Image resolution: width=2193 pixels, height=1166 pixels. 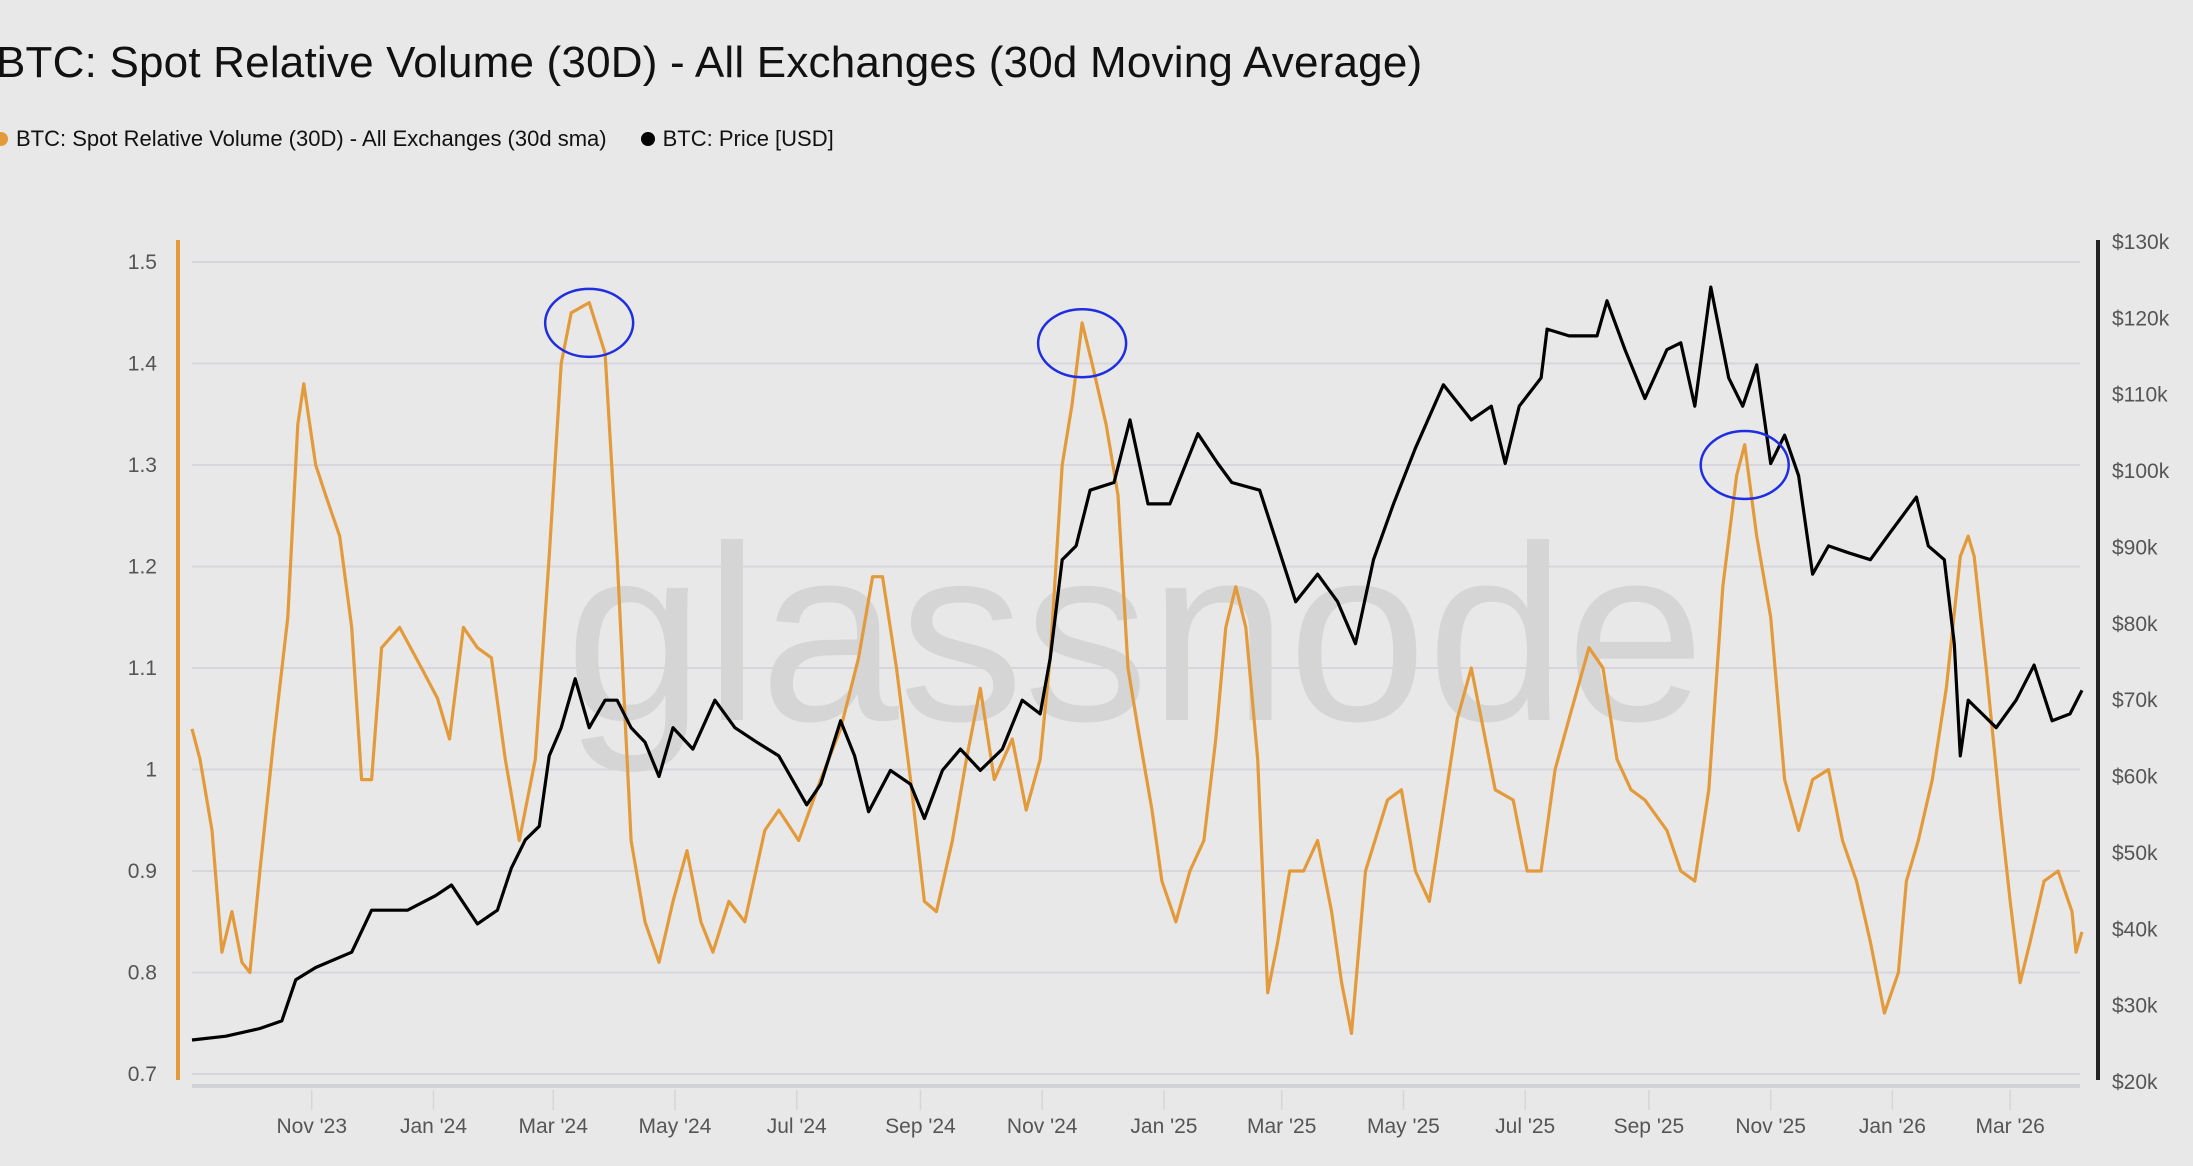 What do you see at coordinates (142, 465) in the screenshot?
I see `y-left-tick-label: 1.3` at bounding box center [142, 465].